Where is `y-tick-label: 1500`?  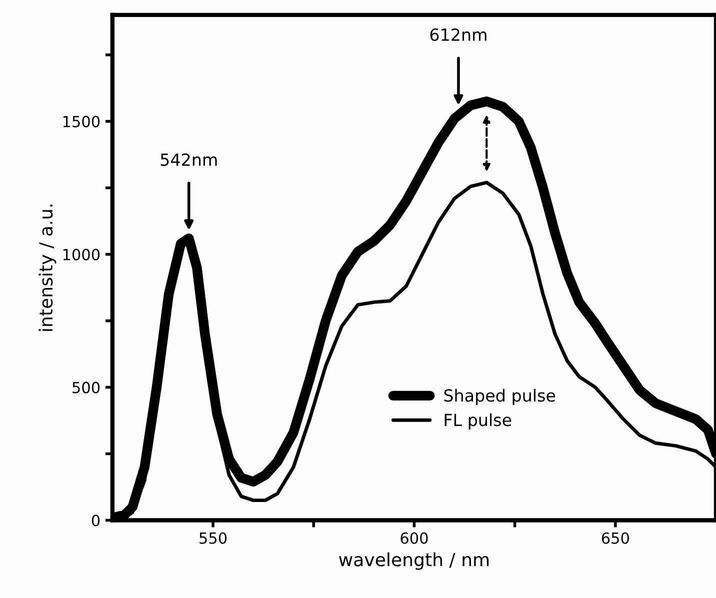
y-tick-label: 1500 is located at coordinates (81, 122).